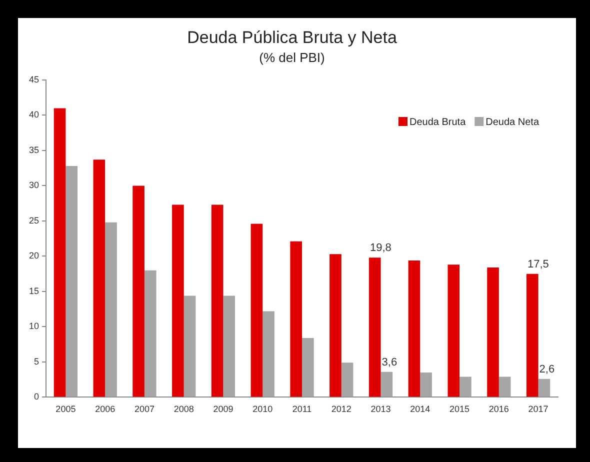  I want to click on x-tick-label: 2016, so click(498, 409).